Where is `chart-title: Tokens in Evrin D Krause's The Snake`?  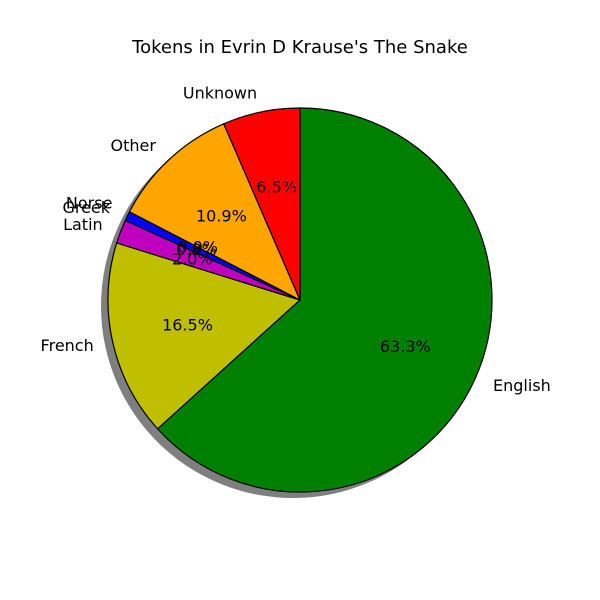
chart-title: Tokens in Evrin D Krause's The Snake is located at coordinates (299, 47).